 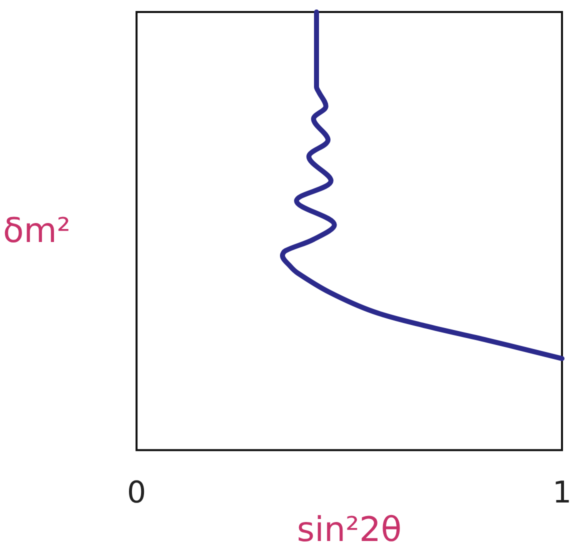 I want to click on x-axis-title: sin²2θ, so click(x=349, y=530).